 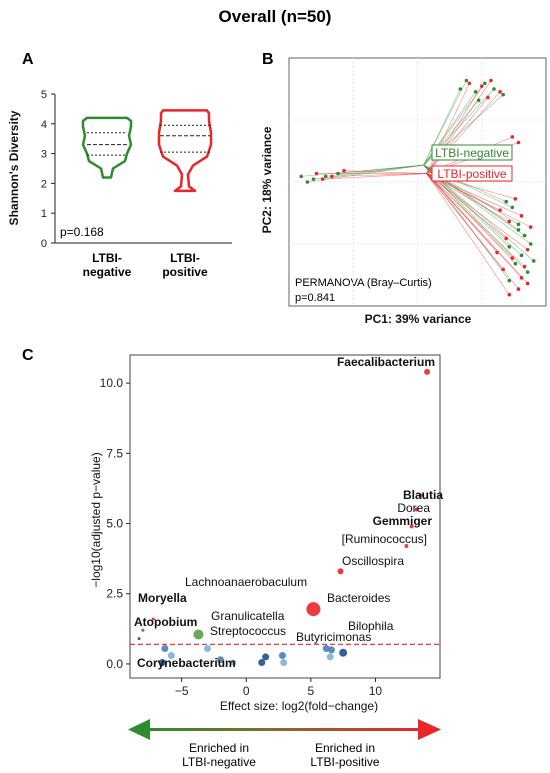 What do you see at coordinates (429, 729) in the screenshot?
I see `direction-arrow-right-head` at bounding box center [429, 729].